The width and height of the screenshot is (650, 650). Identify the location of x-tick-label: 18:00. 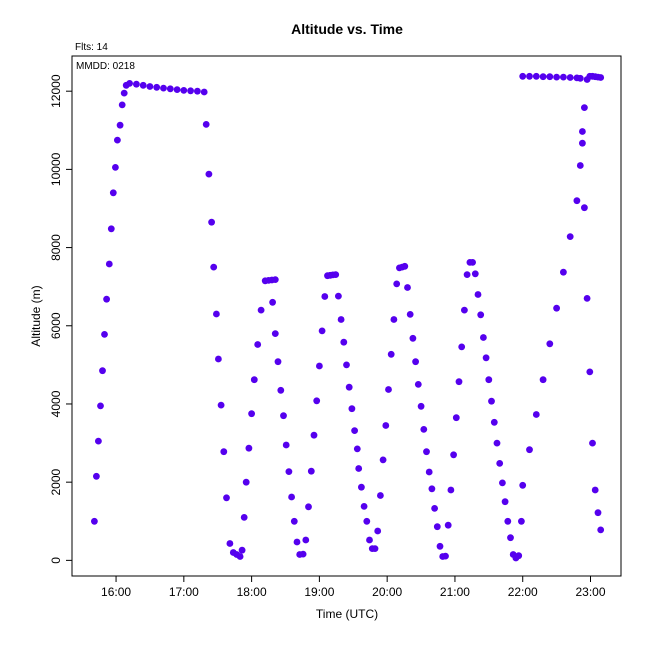
(252, 592).